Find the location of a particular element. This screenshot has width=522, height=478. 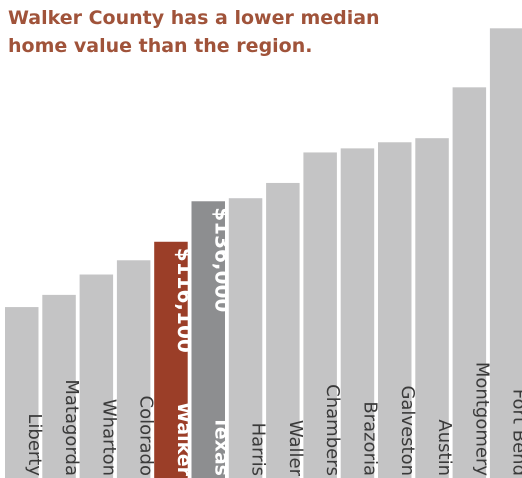

category-label-texas: Texas is located at coordinates (221, 446).